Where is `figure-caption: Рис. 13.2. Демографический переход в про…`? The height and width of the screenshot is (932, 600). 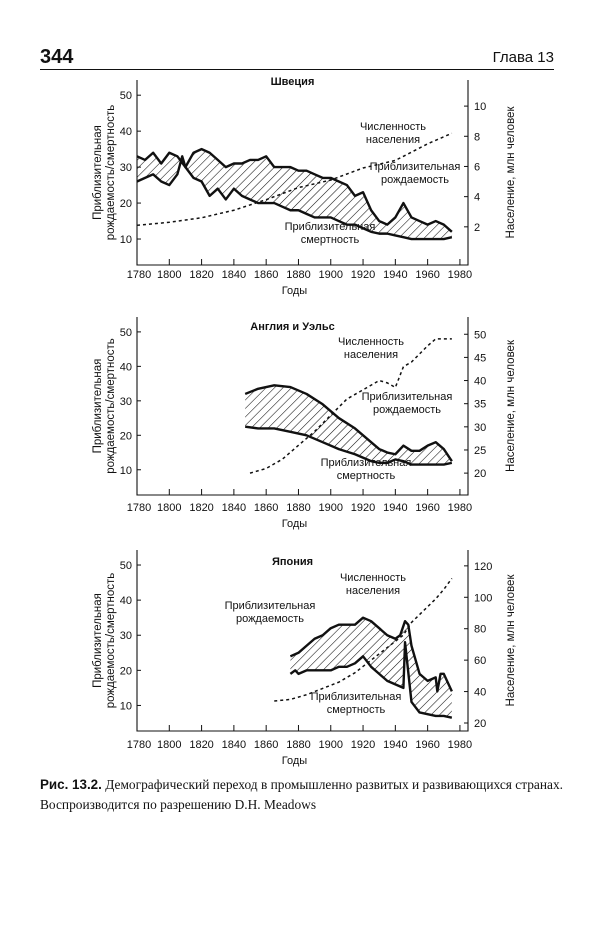
figure-caption: Рис. 13.2. Демографический переход в про… is located at coordinates (302, 795).